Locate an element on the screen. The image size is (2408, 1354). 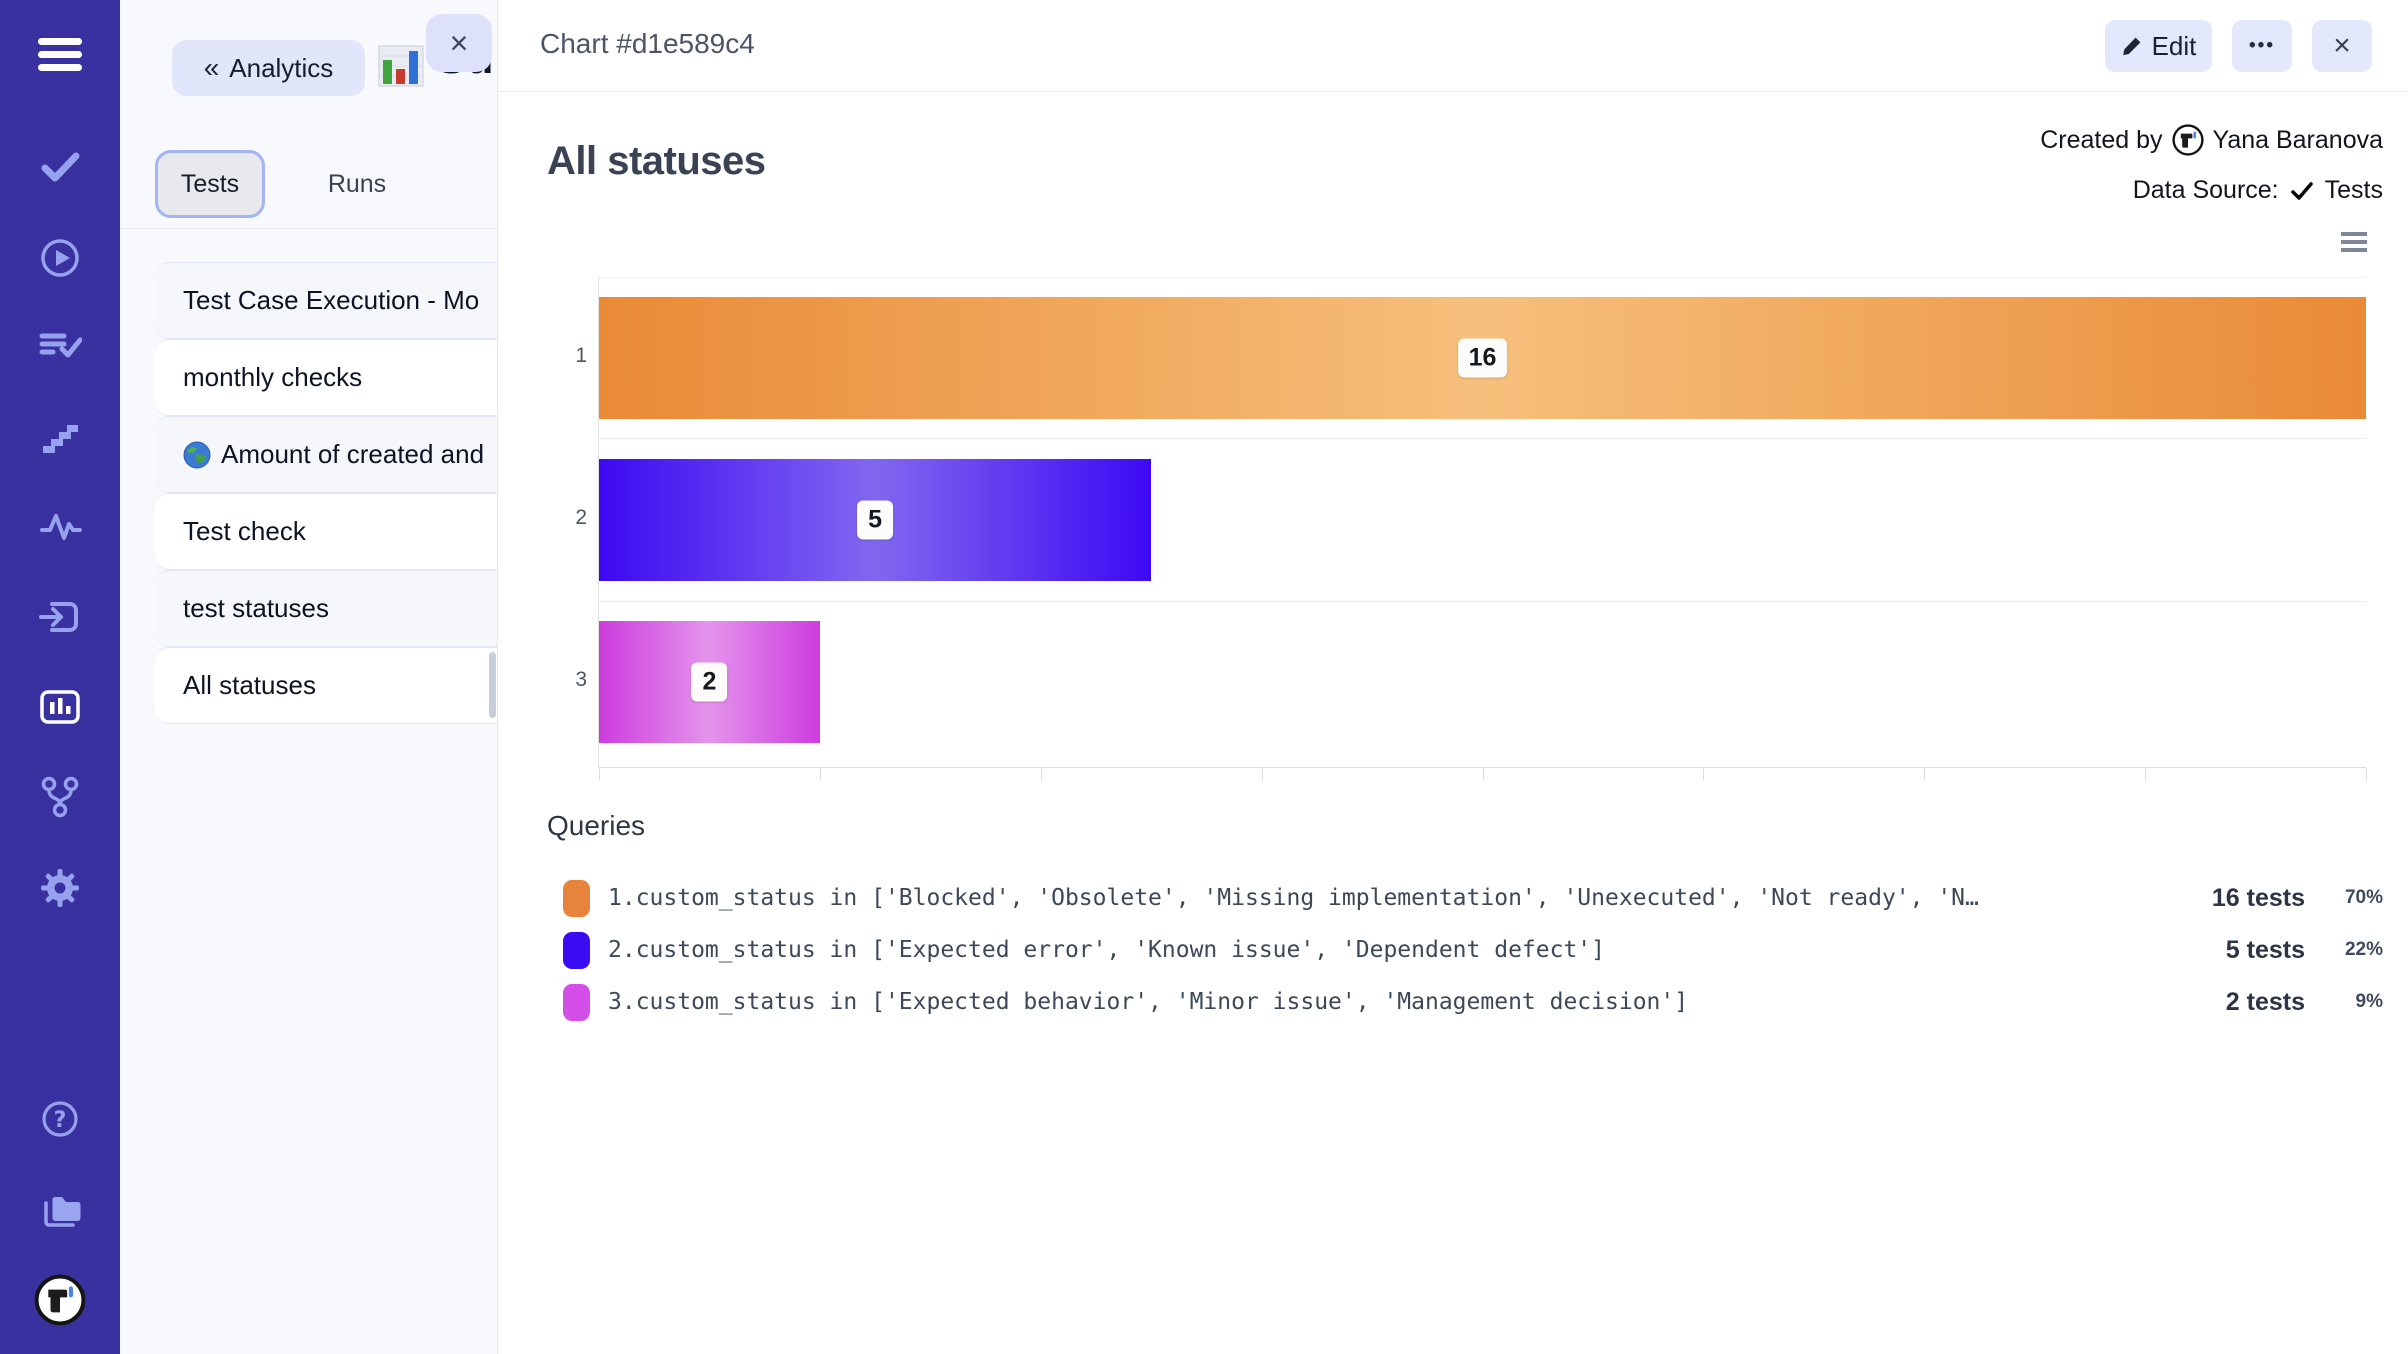
query-tests-count: 16 tests is located at coordinates (2258, 897).